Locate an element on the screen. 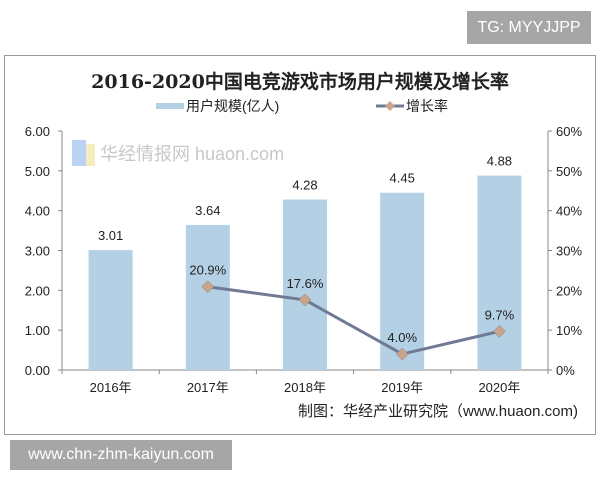  left-tick-label: 2.00 is located at coordinates (37, 290).